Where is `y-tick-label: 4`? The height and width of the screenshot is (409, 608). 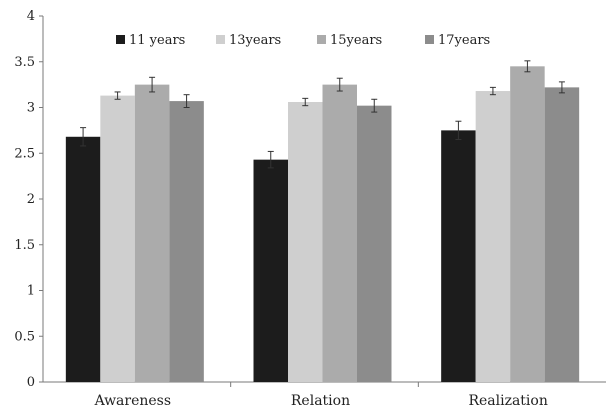 y-tick-label: 4 is located at coordinates (31, 16).